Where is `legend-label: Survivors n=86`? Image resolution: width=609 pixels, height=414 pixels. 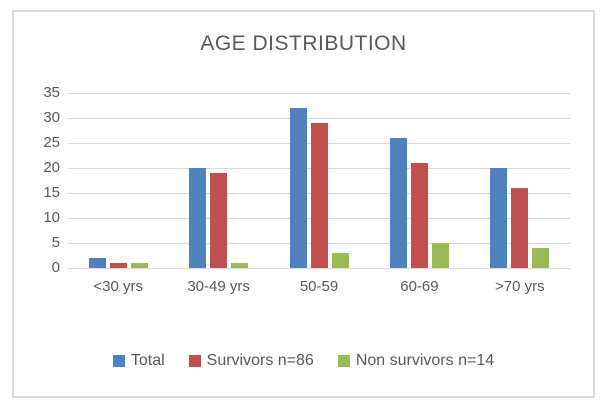 legend-label: Survivors n=86 is located at coordinates (260, 360).